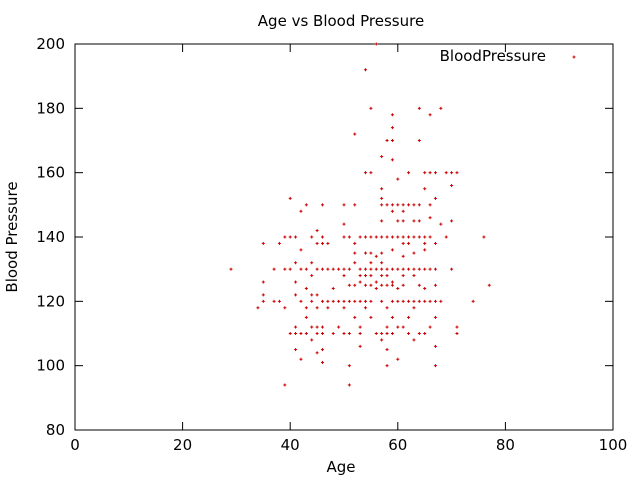 The height and width of the screenshot is (480, 640). Describe the element at coordinates (341, 21) in the screenshot. I see `chart-title: Age vs Blood Pressure` at that location.